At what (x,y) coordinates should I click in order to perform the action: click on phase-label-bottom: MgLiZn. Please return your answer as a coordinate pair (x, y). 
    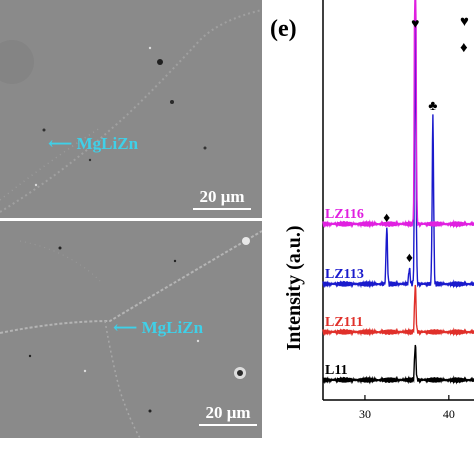
    Looking at the image, I should click on (172, 327).